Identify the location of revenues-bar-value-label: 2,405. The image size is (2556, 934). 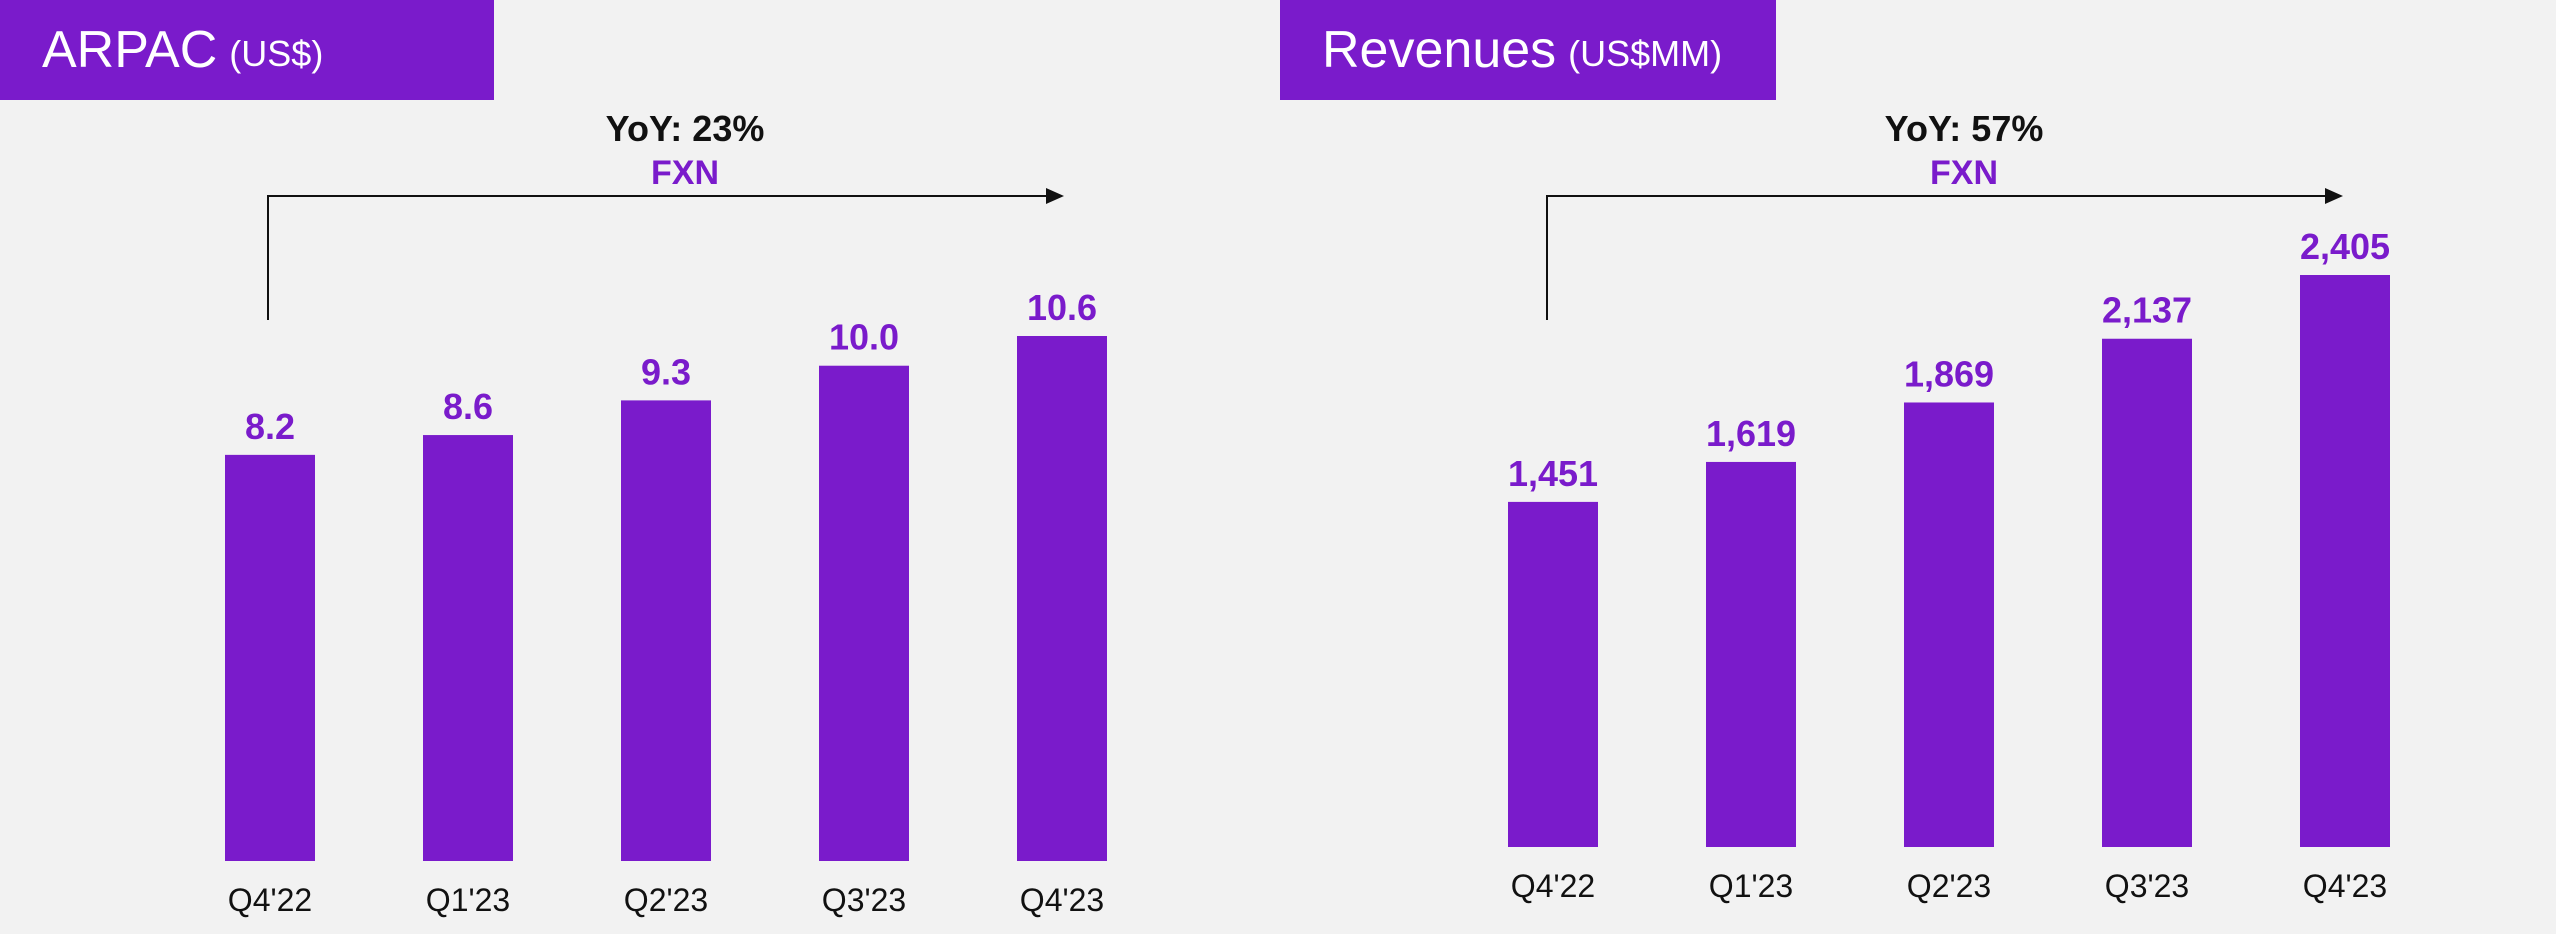
(2345, 246).